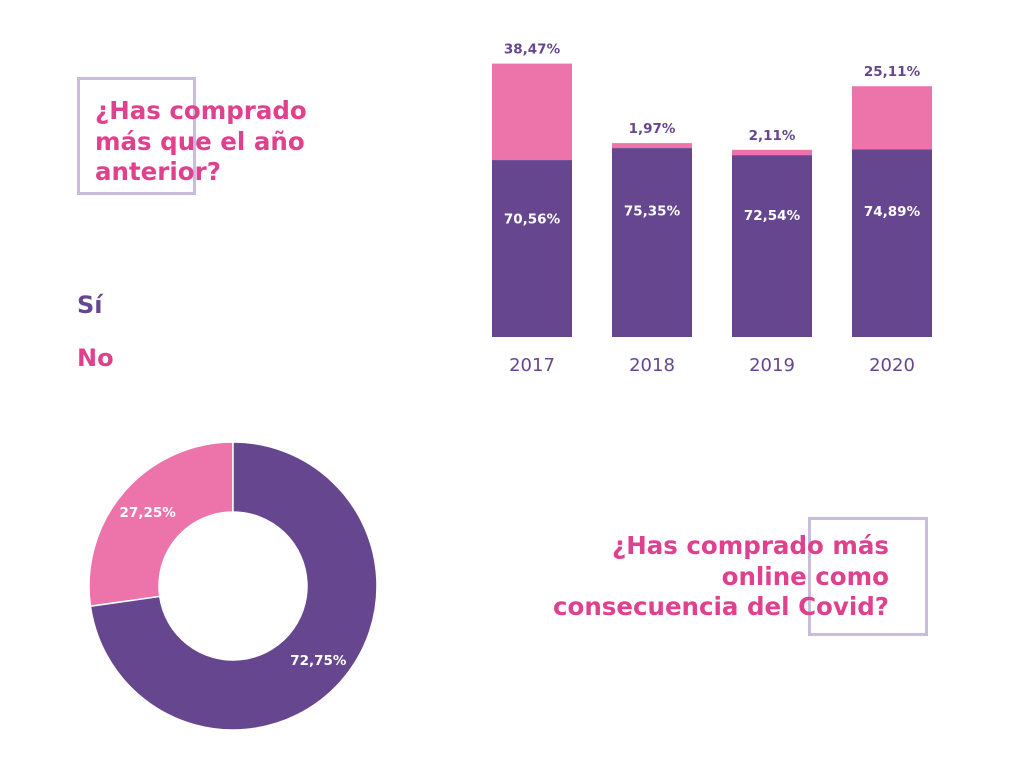  What do you see at coordinates (772, 246) in the screenshot?
I see `bar-si-2019` at bounding box center [772, 246].